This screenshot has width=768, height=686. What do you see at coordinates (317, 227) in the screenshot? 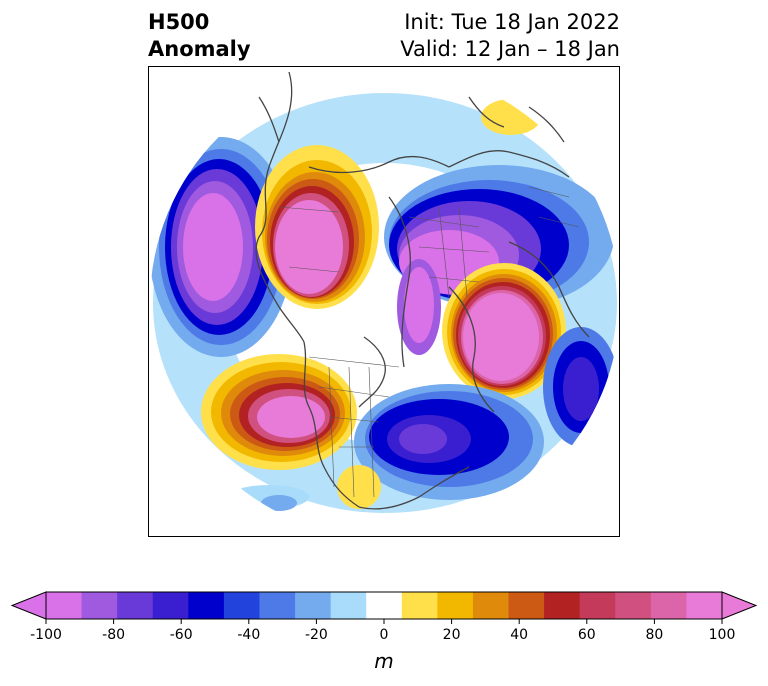
I see `high-alaska-yukon` at bounding box center [317, 227].